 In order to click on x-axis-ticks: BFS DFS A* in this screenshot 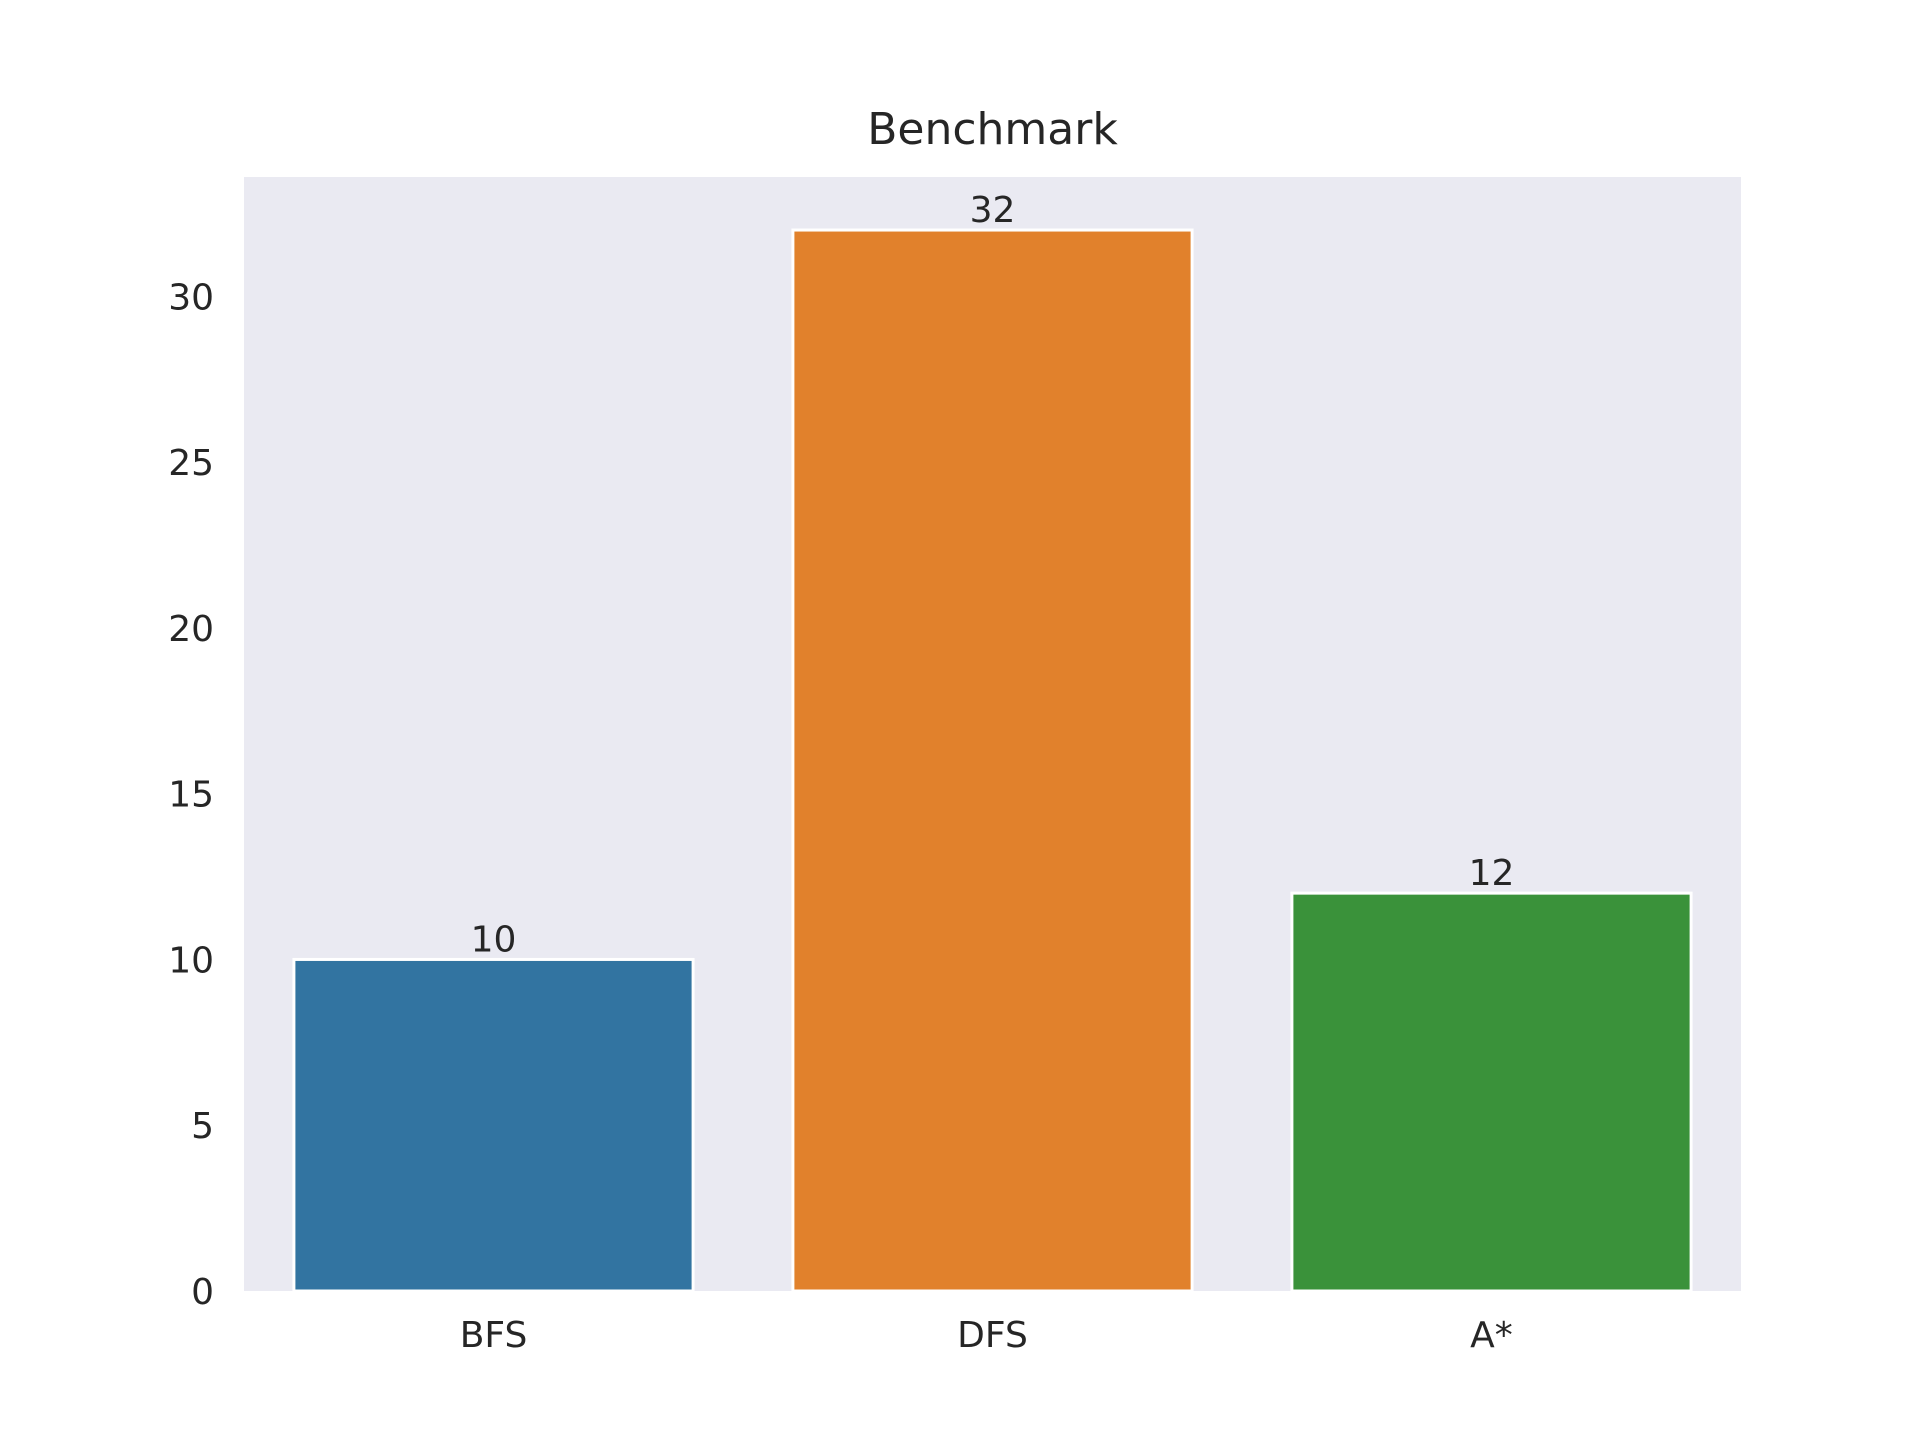, I will do `click(986, 1335)`.